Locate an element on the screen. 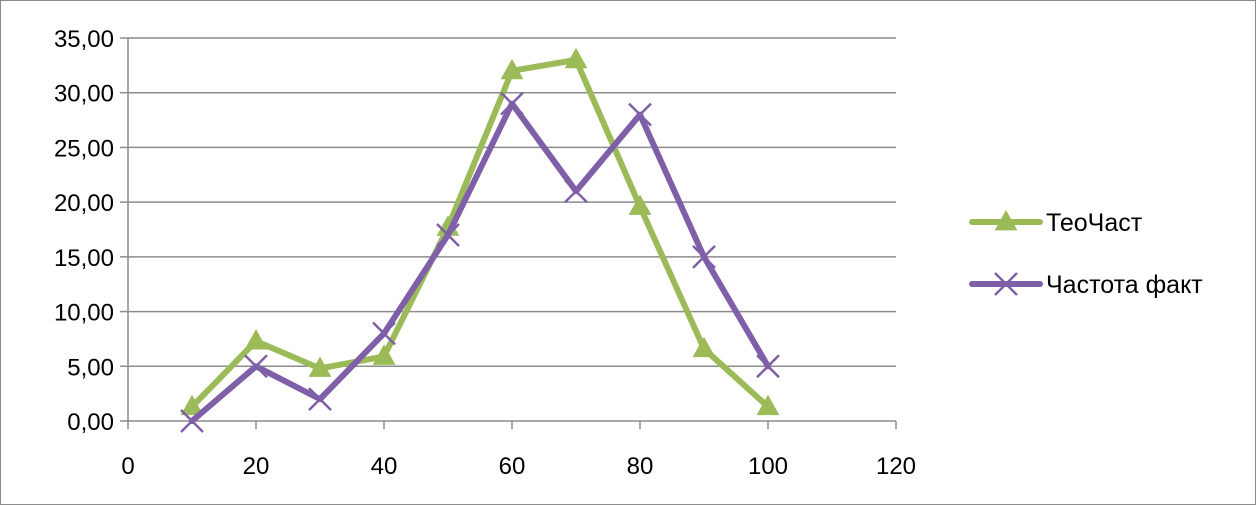  x-tick-label: 100 is located at coordinates (768, 466).